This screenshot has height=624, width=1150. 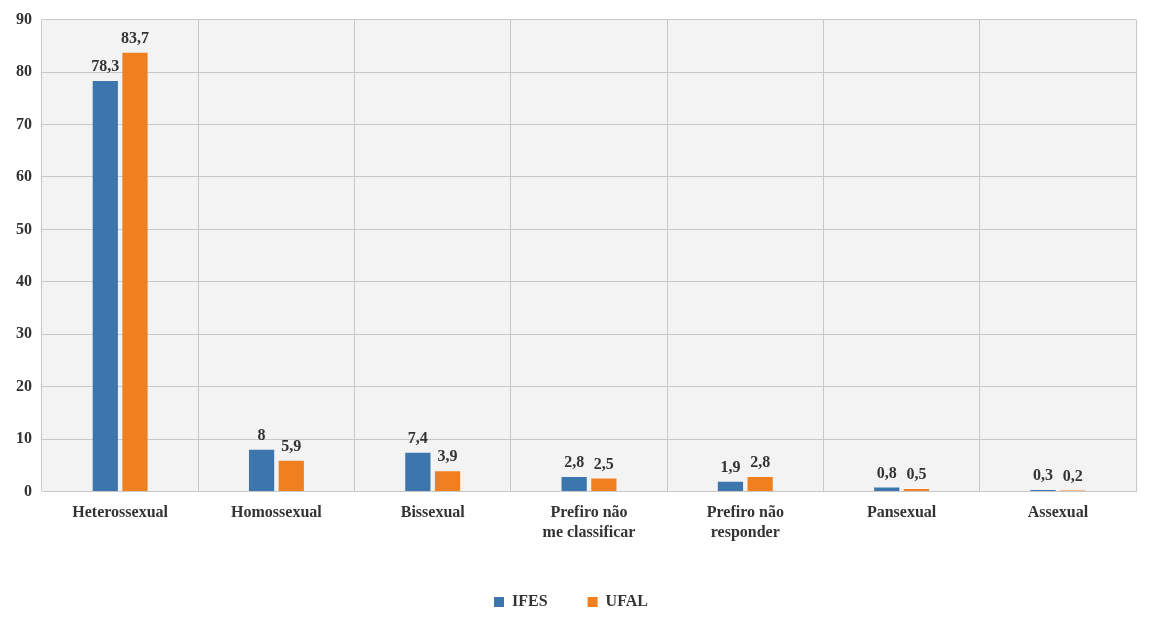 What do you see at coordinates (530, 601) in the screenshot?
I see `legend-label: IFES` at bounding box center [530, 601].